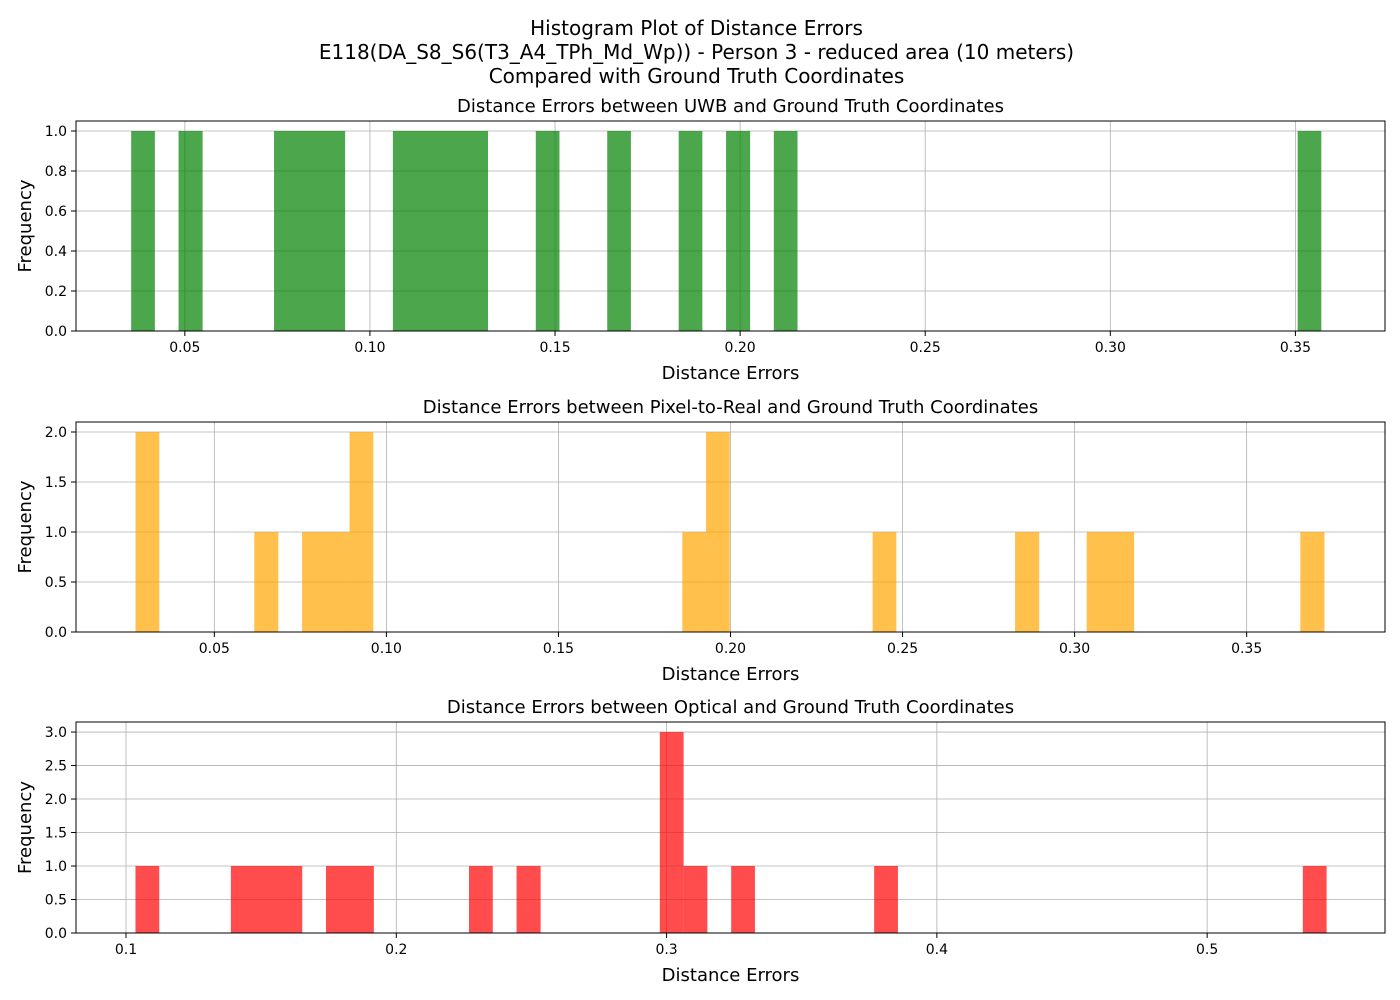 This screenshot has width=1400, height=1000. I want to click on y-tick-label: 0.8, so click(56, 172).